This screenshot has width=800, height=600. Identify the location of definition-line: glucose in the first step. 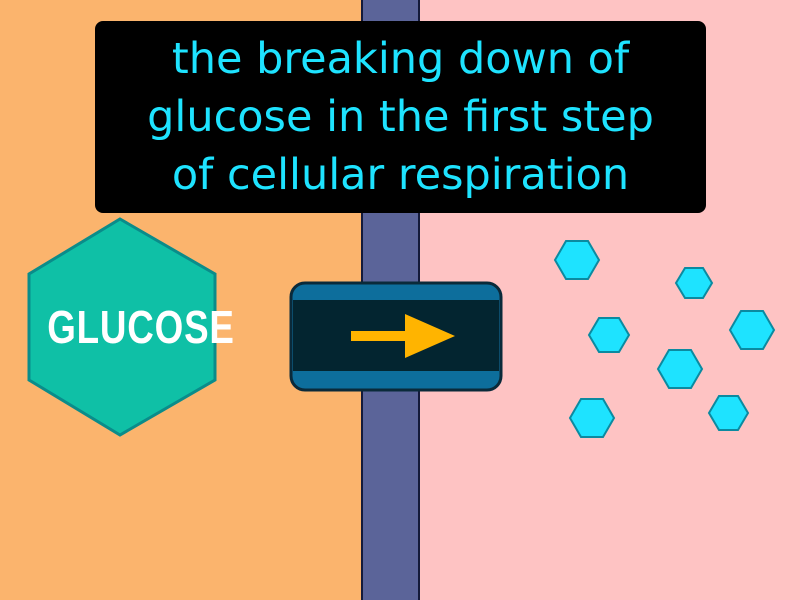
(400, 117).